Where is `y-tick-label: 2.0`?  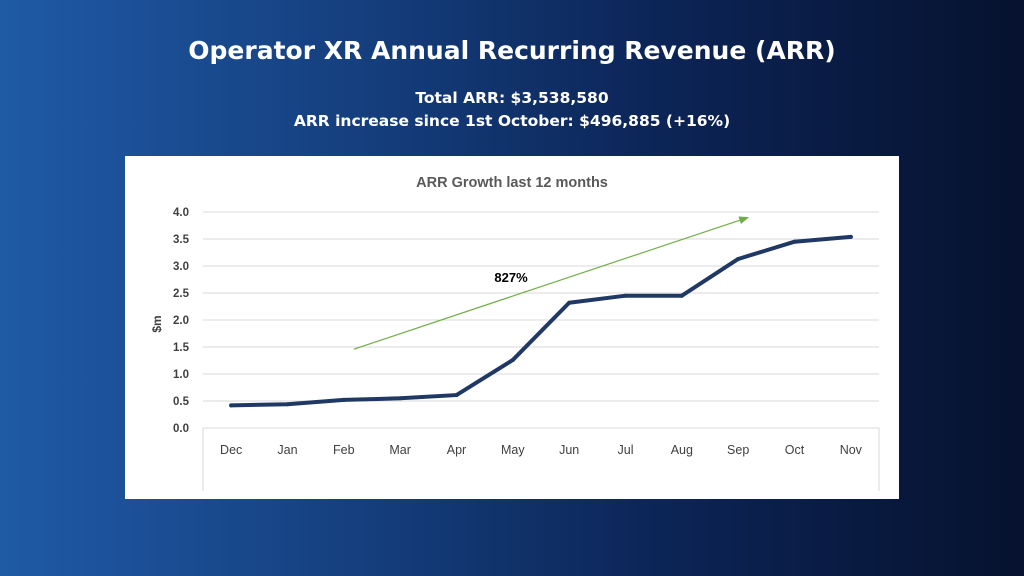
y-tick-label: 2.0 is located at coordinates (181, 321).